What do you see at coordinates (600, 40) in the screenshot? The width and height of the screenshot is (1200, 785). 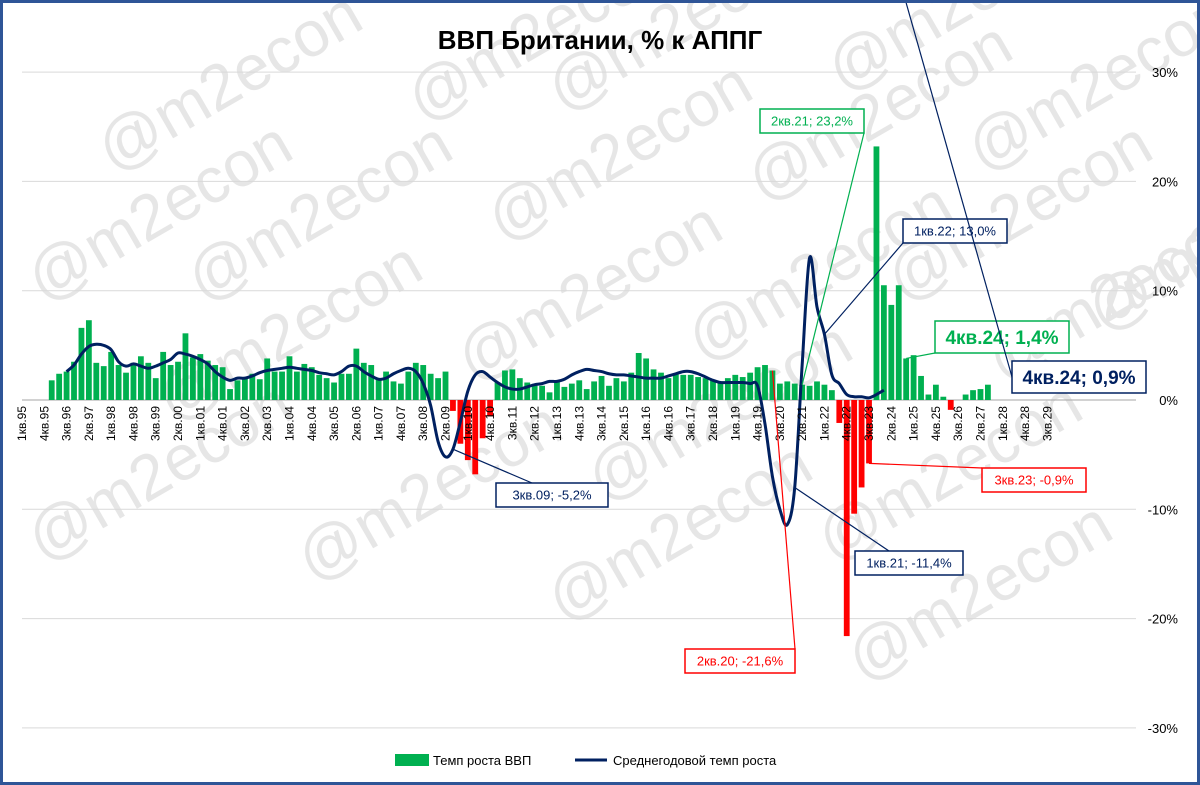 I see `chart-title: ВВП Британии, % к АППГ` at bounding box center [600, 40].